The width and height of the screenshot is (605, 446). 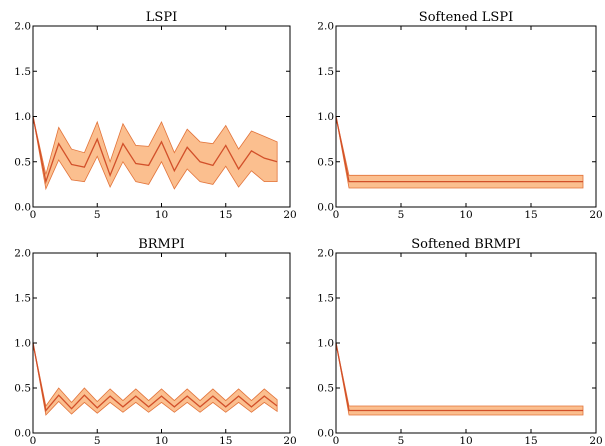 I want to click on chart-title: LSPI, so click(x=161, y=17).